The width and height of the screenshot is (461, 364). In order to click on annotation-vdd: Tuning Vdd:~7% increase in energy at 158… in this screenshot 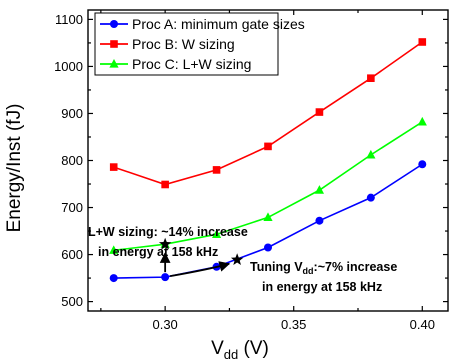, I will do `click(325, 277)`.